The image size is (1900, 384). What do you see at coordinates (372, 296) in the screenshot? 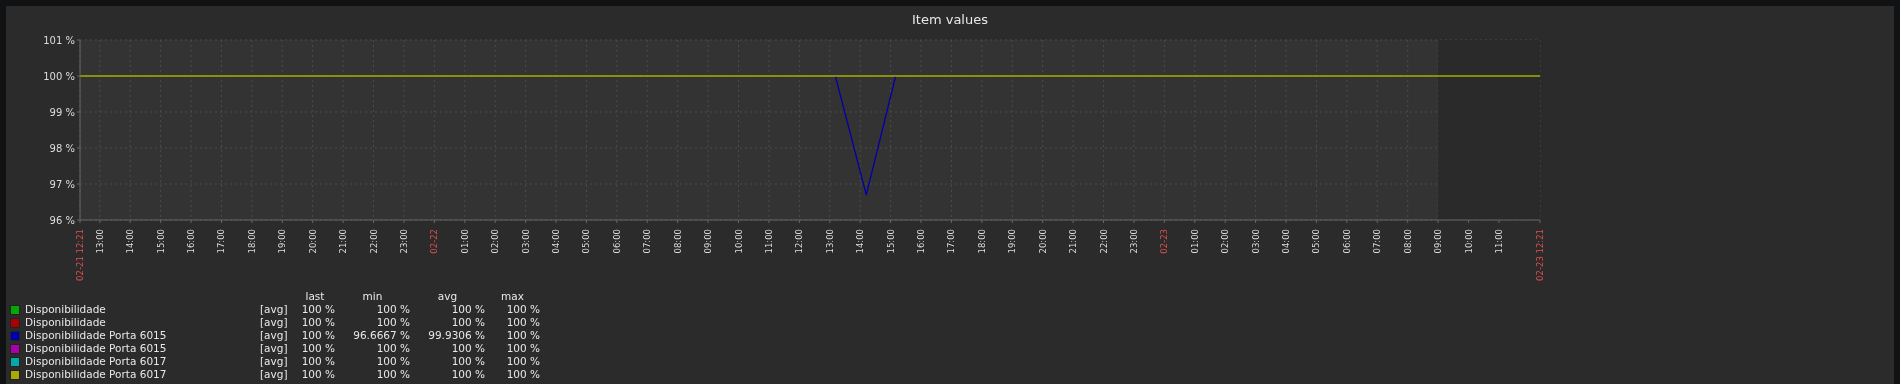
I see `text: min` at bounding box center [372, 296].